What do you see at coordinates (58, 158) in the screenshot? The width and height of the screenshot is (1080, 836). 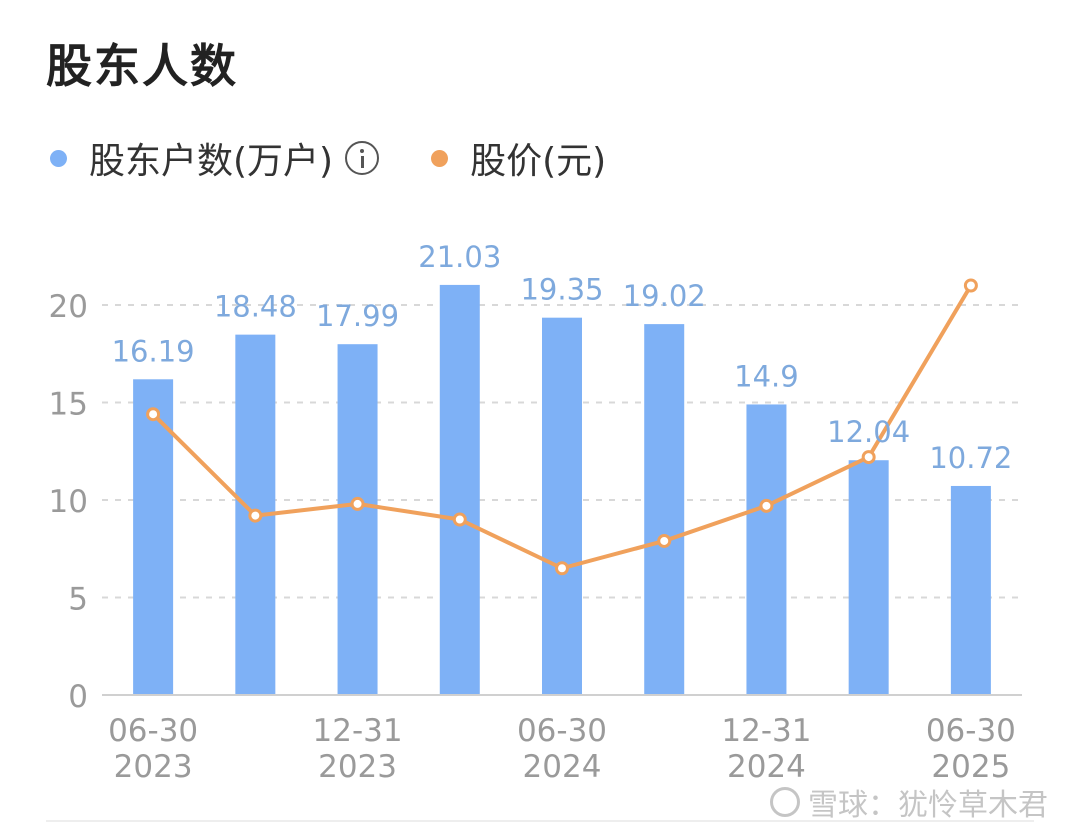 I see `legend-holders-swatch` at bounding box center [58, 158].